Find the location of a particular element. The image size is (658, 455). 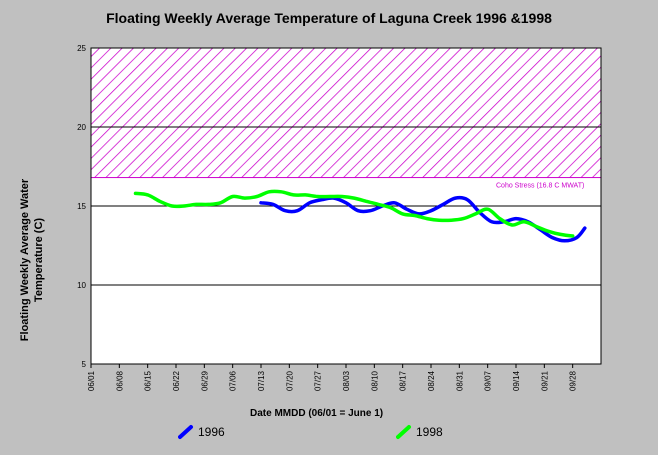

x-tick-label: 06/15 is located at coordinates (148, 380).